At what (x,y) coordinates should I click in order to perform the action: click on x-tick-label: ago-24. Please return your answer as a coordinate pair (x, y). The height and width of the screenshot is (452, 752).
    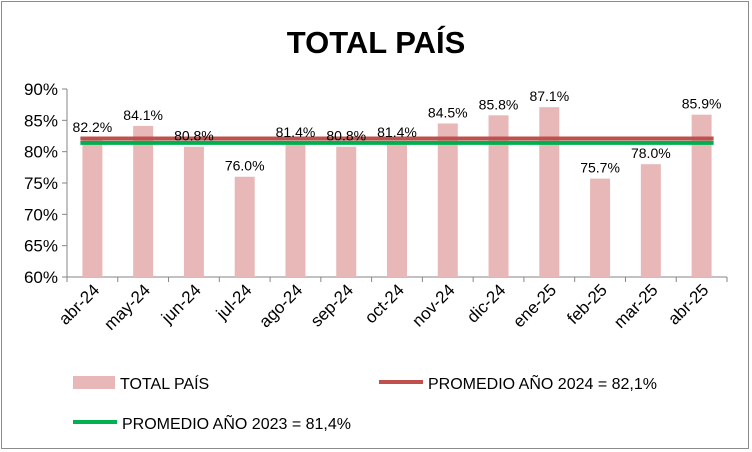
    Looking at the image, I should click on (280, 305).